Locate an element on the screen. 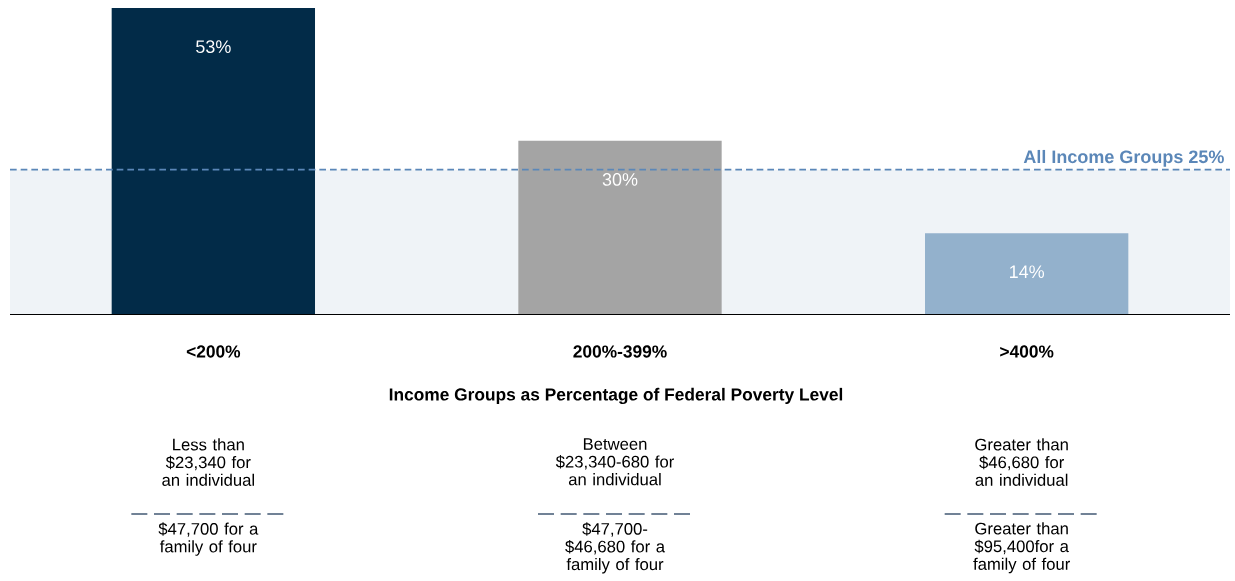 The image size is (1235, 581). x-axis-title: Income Groups as Percentage of Federal Poverty Level is located at coordinates (616, 396).